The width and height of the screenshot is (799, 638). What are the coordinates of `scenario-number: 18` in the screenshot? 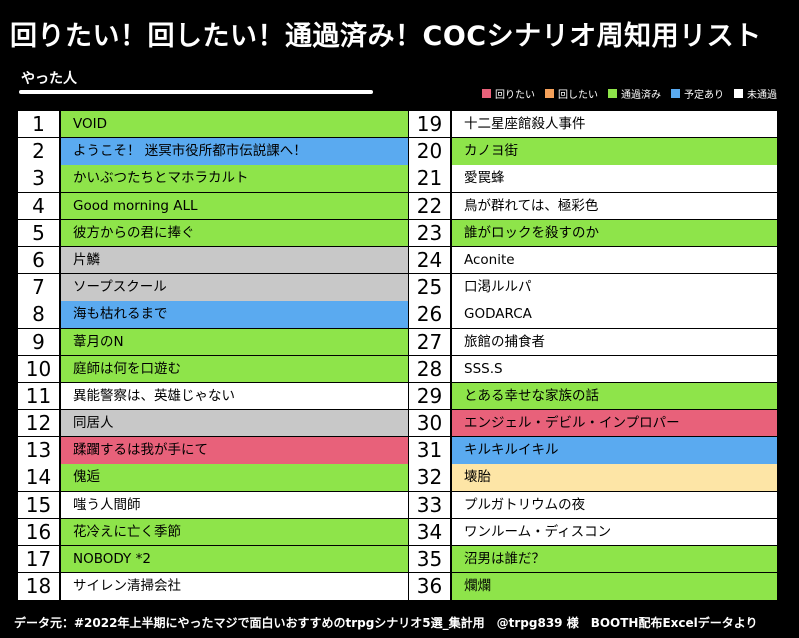 It's located at (39, 586).